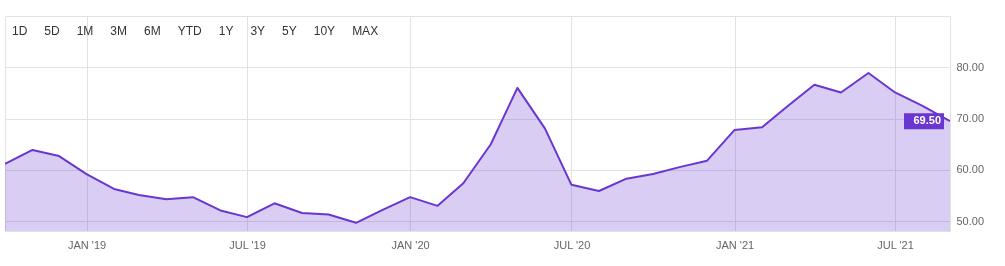 The height and width of the screenshot is (266, 1005). I want to click on annotation: 1Y, so click(226, 31).